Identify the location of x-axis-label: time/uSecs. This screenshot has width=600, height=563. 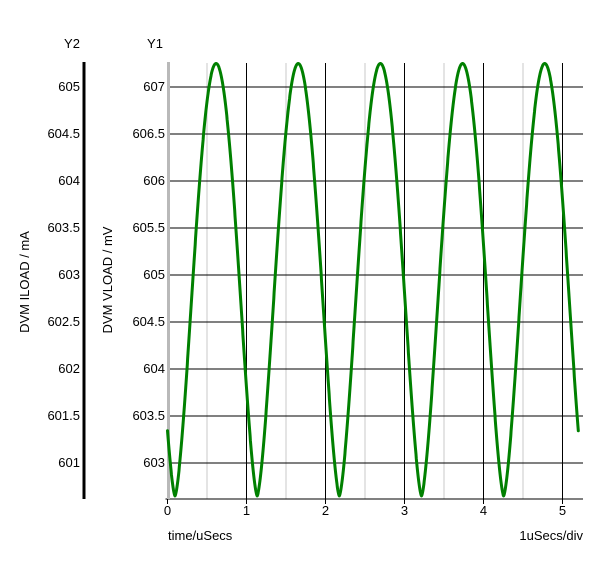
(200, 535).